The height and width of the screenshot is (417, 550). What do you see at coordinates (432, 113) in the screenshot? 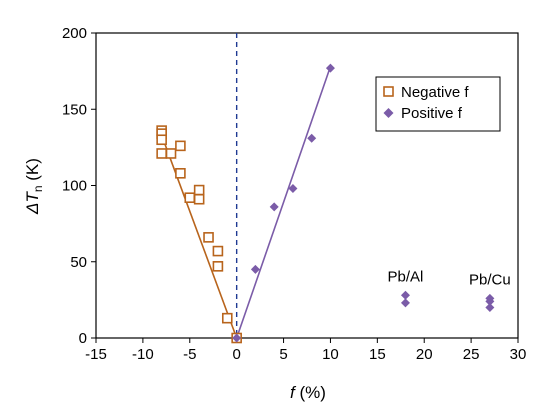
I see `legend-label-positive: Positive f` at bounding box center [432, 113].